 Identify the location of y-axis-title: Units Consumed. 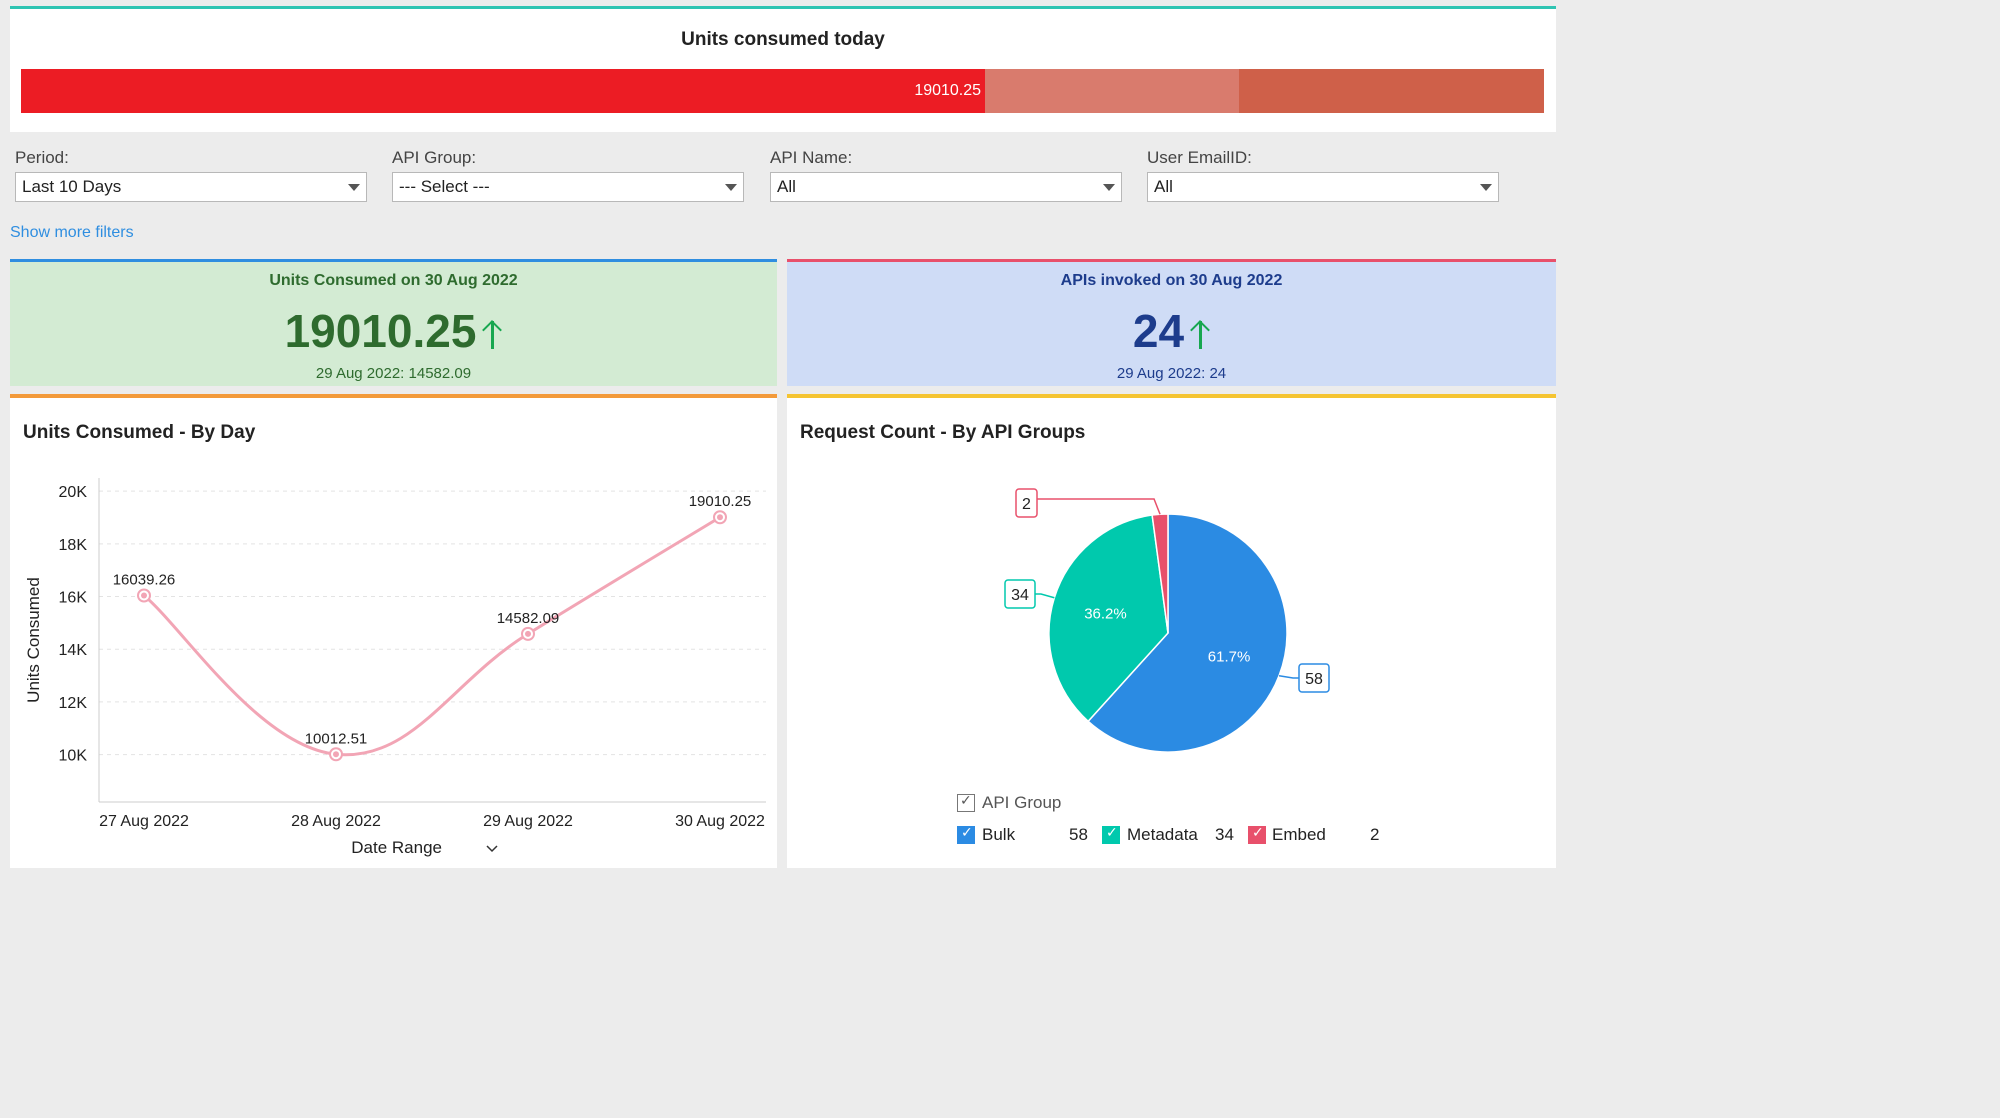
(33, 640).